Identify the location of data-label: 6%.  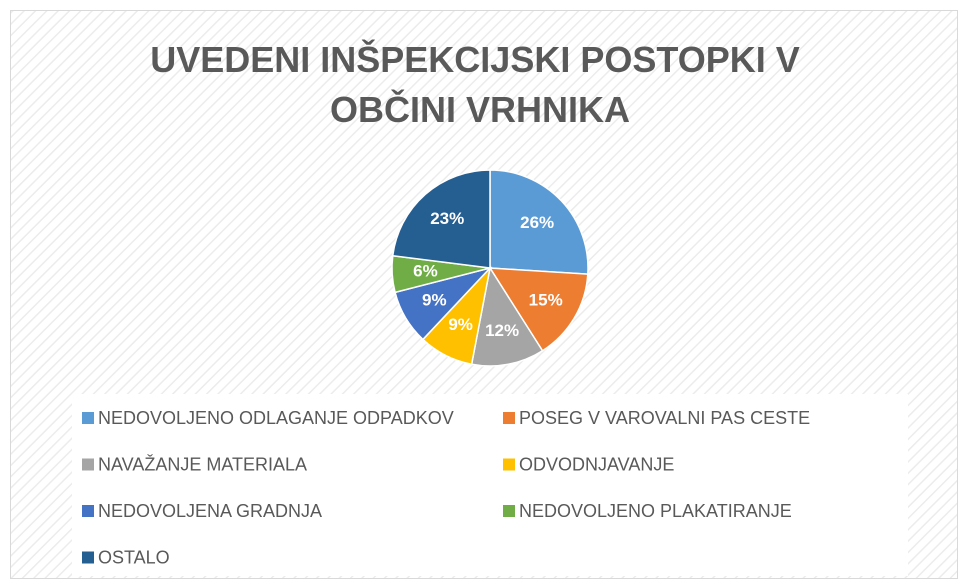
(425, 271).